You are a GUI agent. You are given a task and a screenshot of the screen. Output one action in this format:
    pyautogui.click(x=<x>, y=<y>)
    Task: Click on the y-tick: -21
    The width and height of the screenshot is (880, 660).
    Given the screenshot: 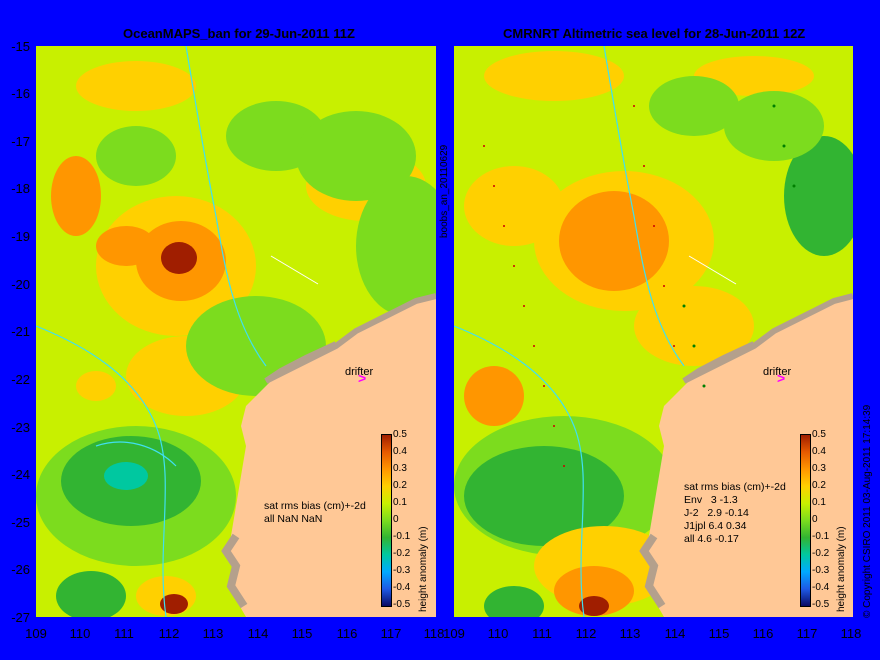 What is the action you would take?
    pyautogui.click(x=20, y=331)
    